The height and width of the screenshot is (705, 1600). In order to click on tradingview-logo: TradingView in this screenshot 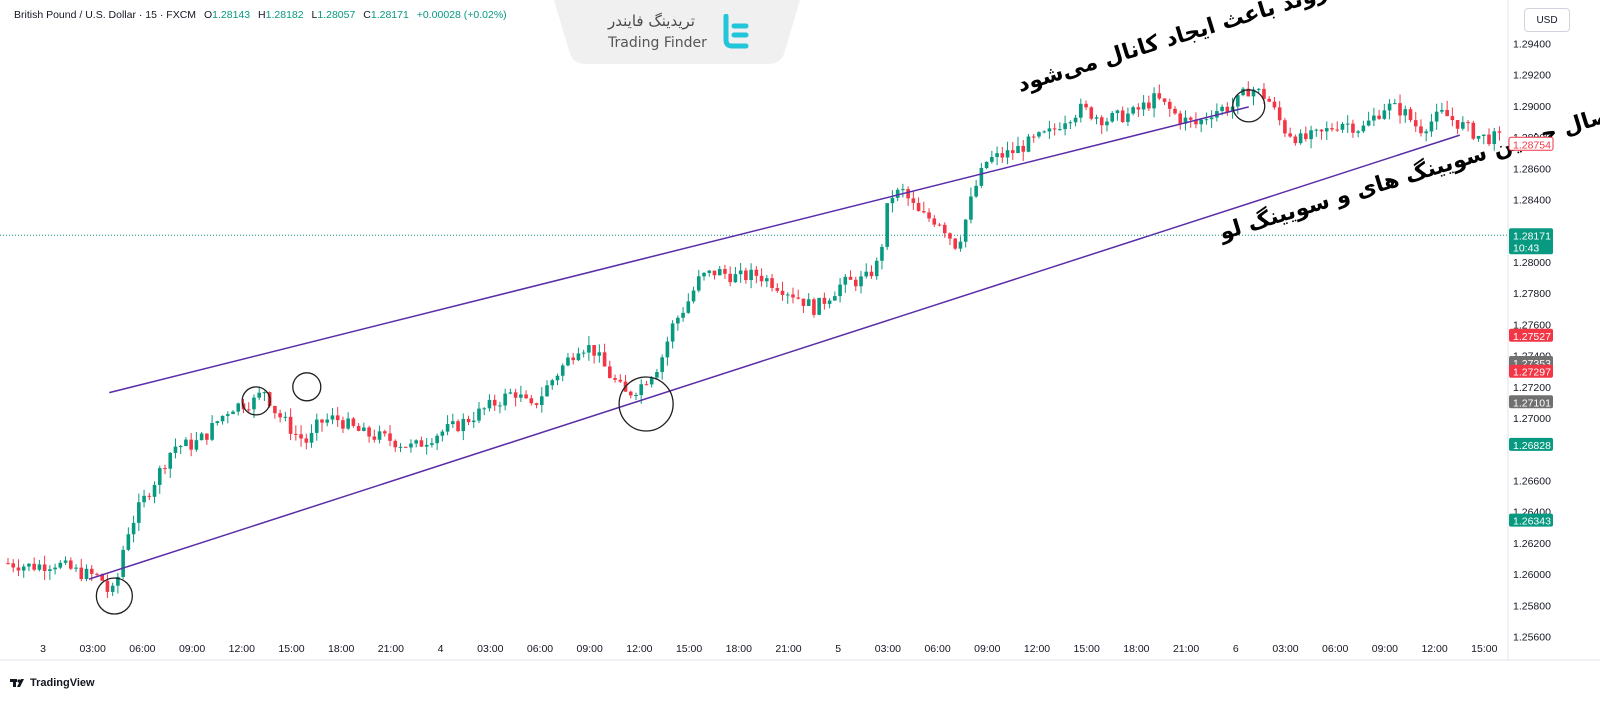, I will do `click(52, 683)`.